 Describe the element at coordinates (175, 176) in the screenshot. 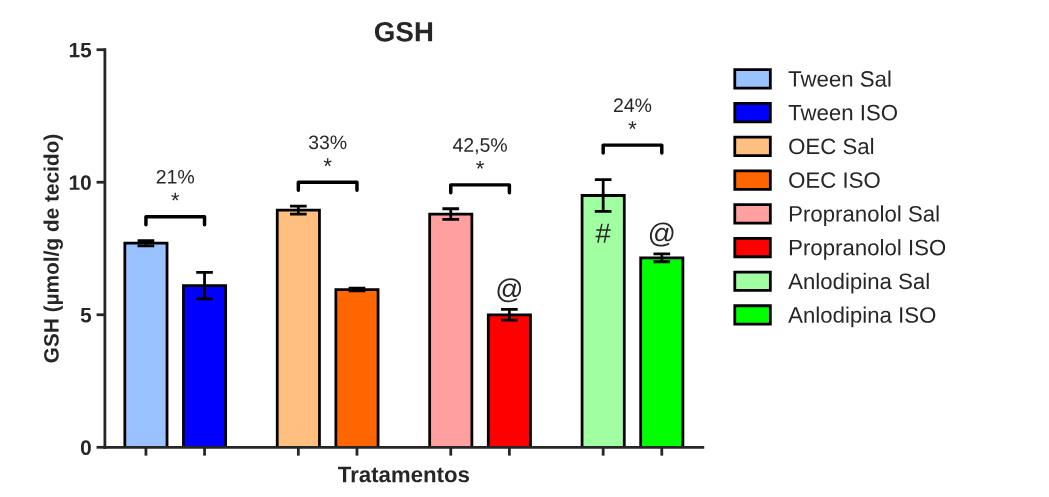

I see `annotation: 21%` at that location.